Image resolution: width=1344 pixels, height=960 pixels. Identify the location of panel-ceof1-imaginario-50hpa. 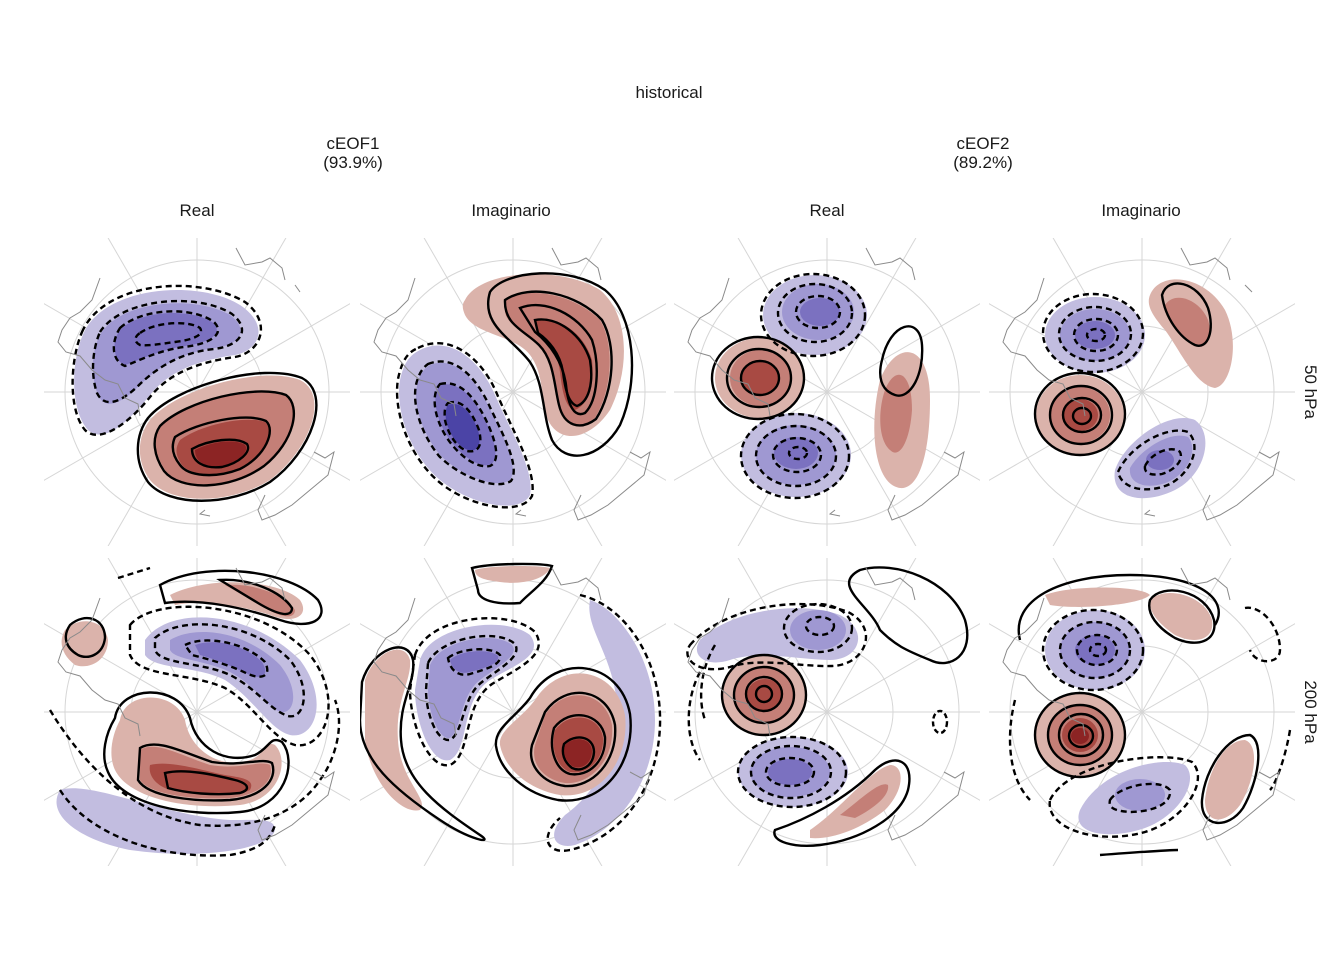
(513, 392).